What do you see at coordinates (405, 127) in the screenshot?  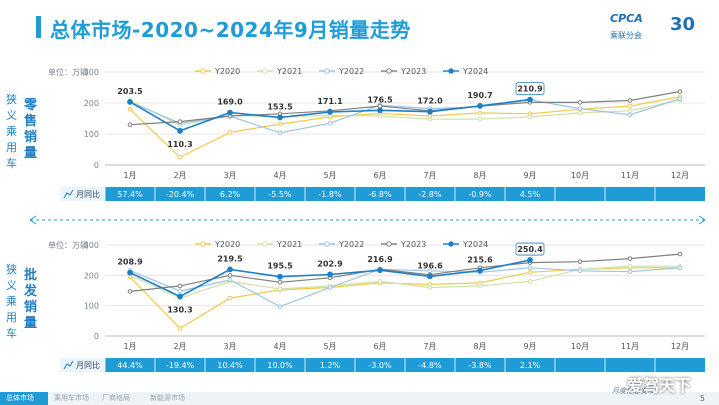 I see `series-line-y2020` at bounding box center [405, 127].